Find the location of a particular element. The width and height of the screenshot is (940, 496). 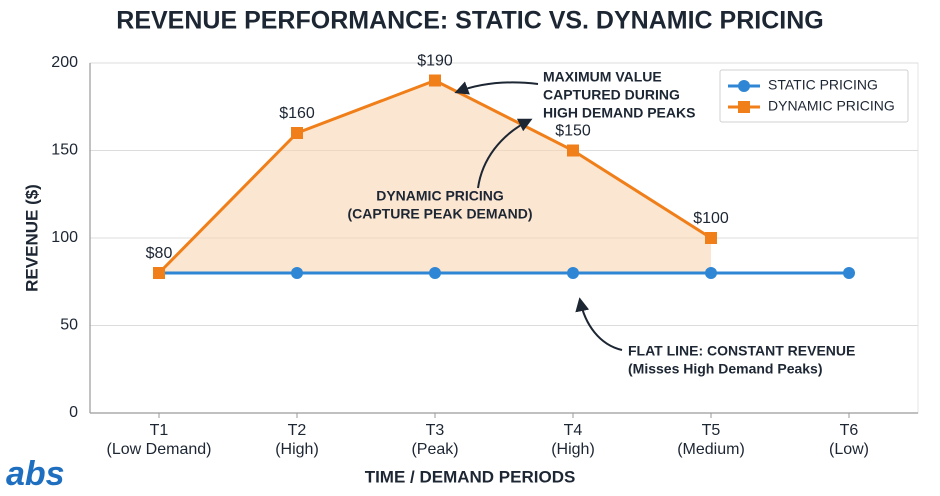

data-label: $160 is located at coordinates (297, 113).